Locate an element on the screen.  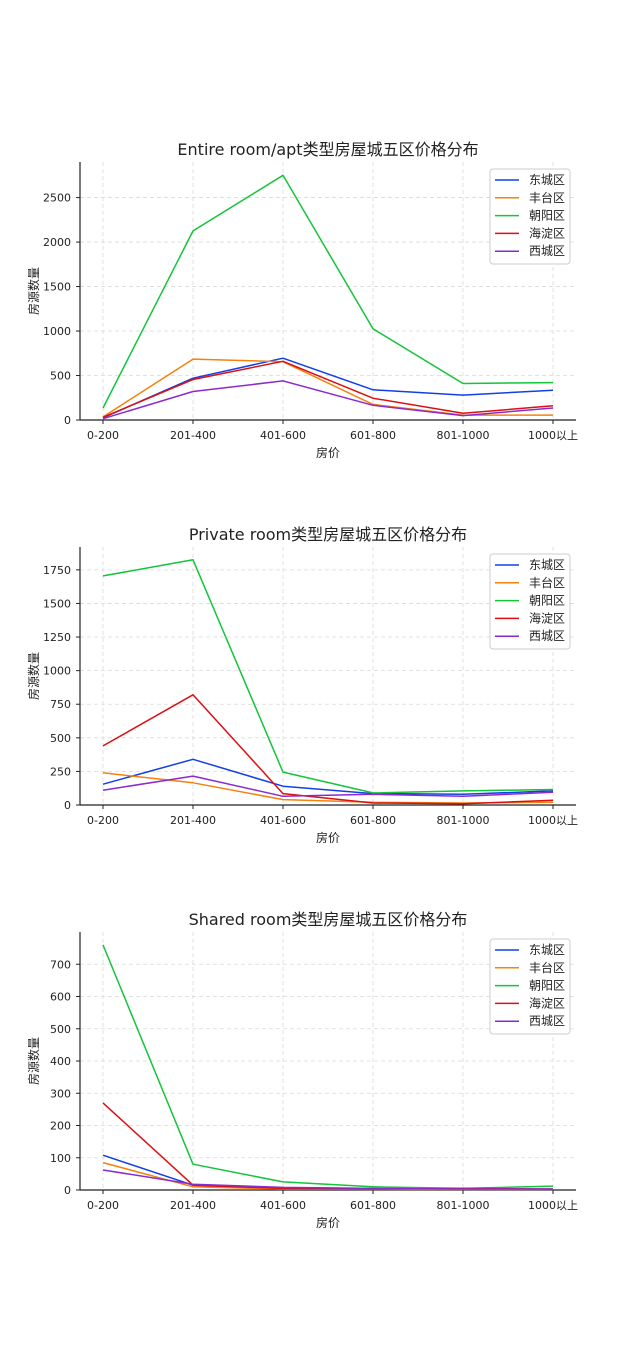
y-tick-label: 700 is located at coordinates (60, 964).